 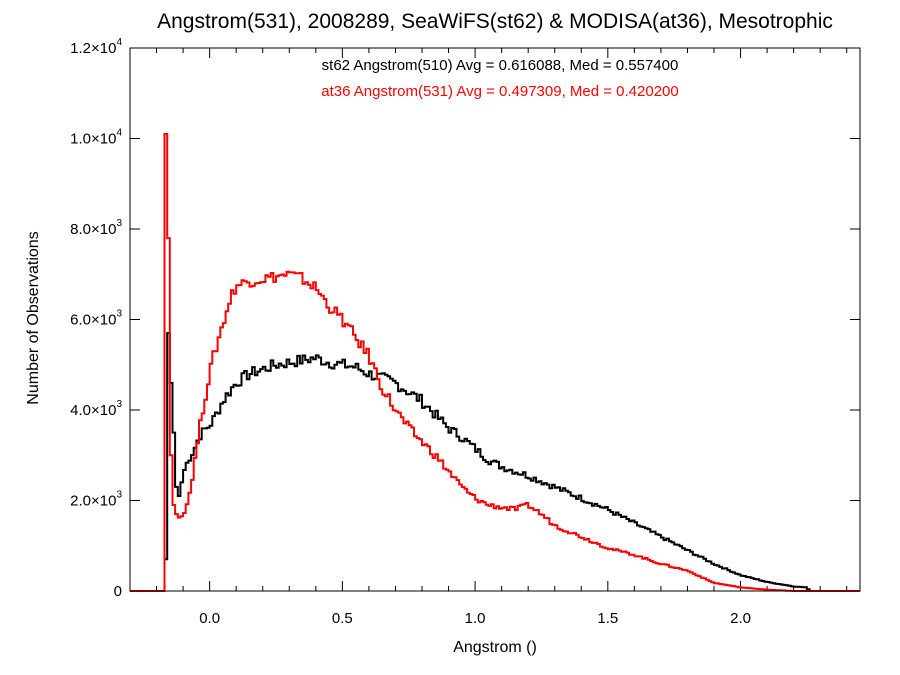 I want to click on y-tick-mantissa: 0, so click(x=118, y=591).